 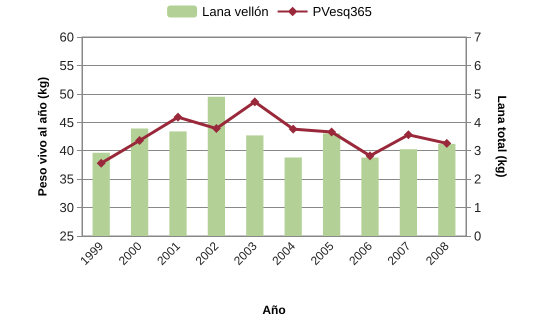 I want to click on x-axis-title: Año, so click(x=274, y=310).